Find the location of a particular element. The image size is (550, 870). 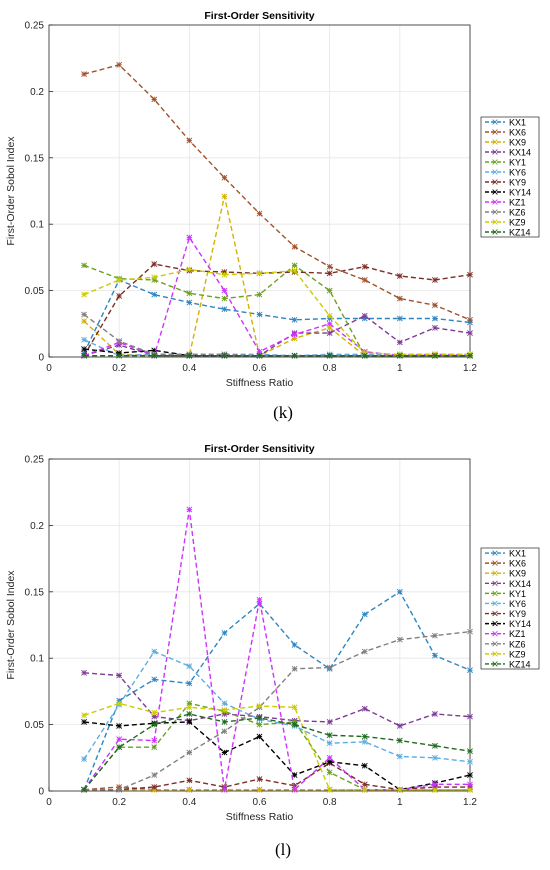

legend-label-kx6: KX6 is located at coordinates (517, 564).